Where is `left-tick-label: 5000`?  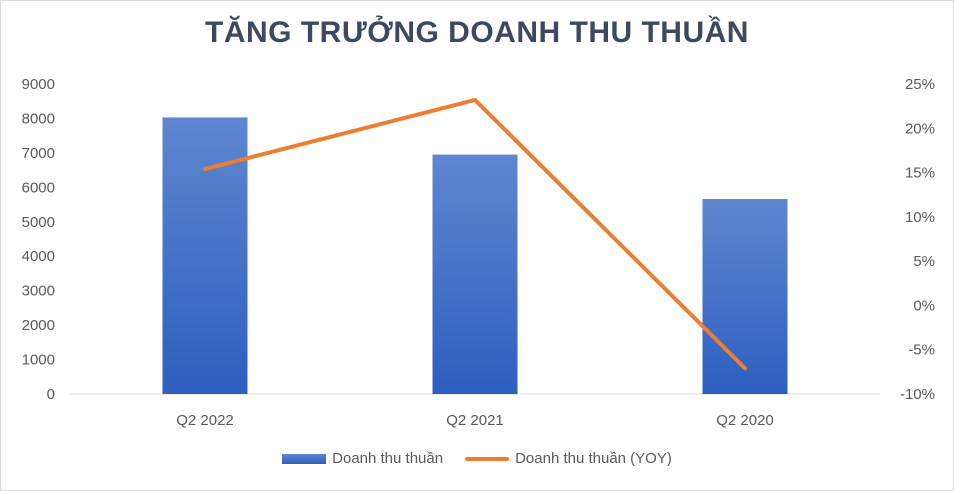 left-tick-label: 5000 is located at coordinates (38, 222).